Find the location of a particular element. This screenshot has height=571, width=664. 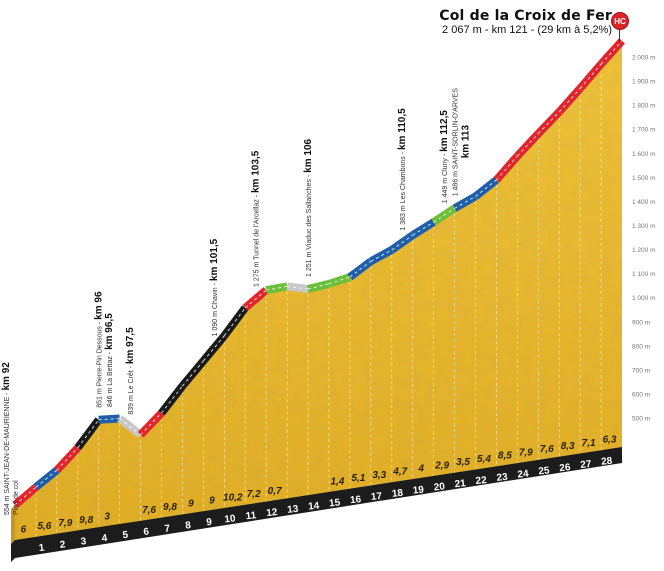

km-label: 11 is located at coordinates (251, 516).